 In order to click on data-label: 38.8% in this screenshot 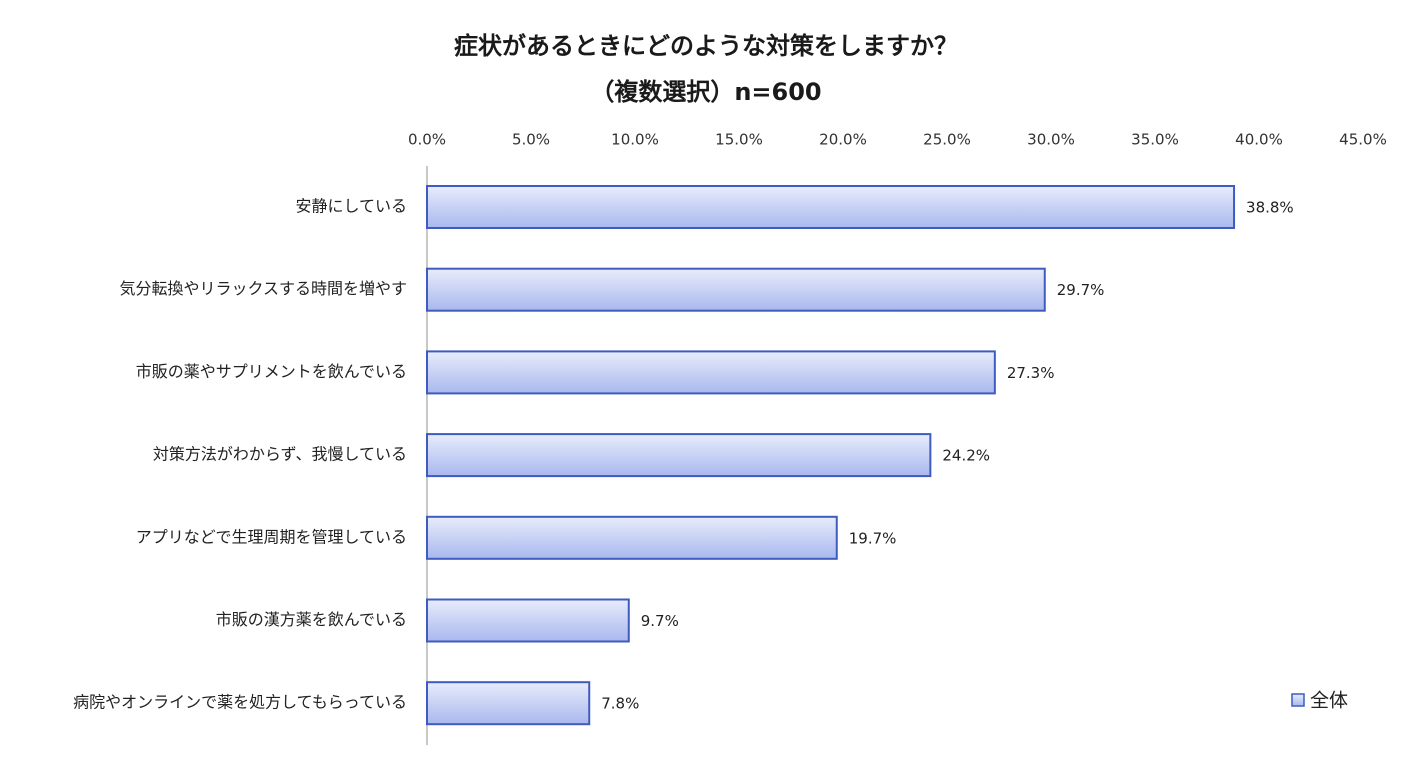, I will do `click(1270, 208)`.